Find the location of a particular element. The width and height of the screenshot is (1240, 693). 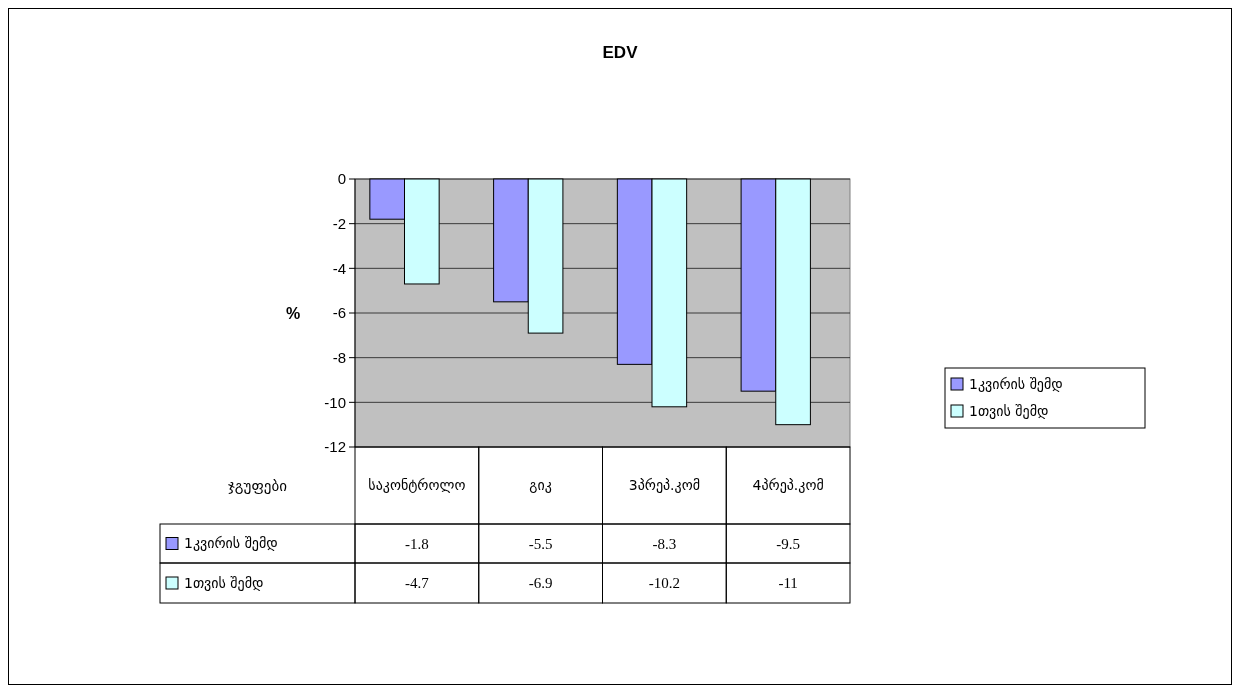

text: 1თვის შემდ is located at coordinates (224, 582).